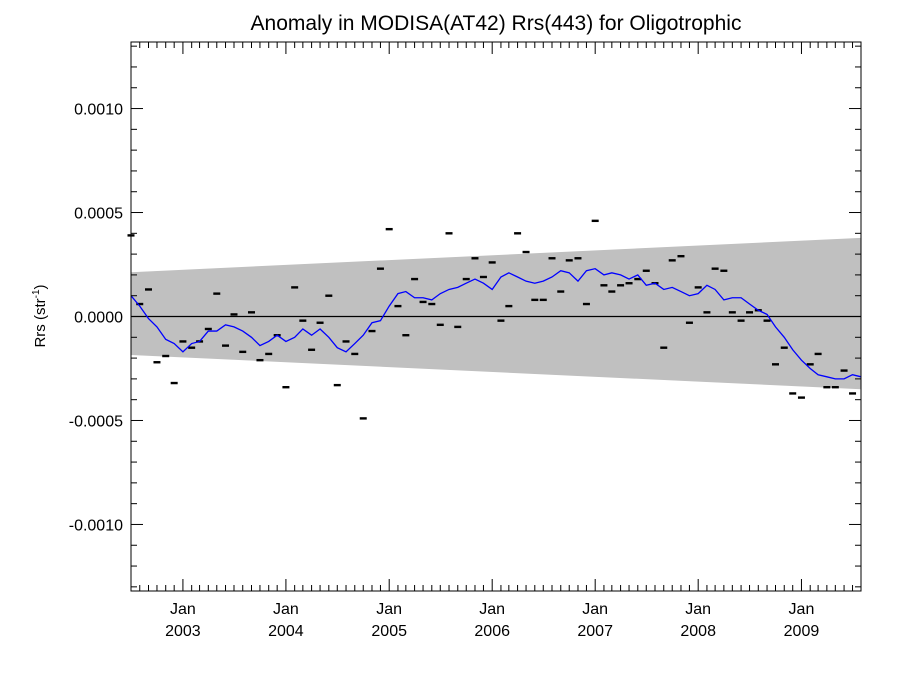  I want to click on x-tick-year-label: 2004, so click(286, 631).